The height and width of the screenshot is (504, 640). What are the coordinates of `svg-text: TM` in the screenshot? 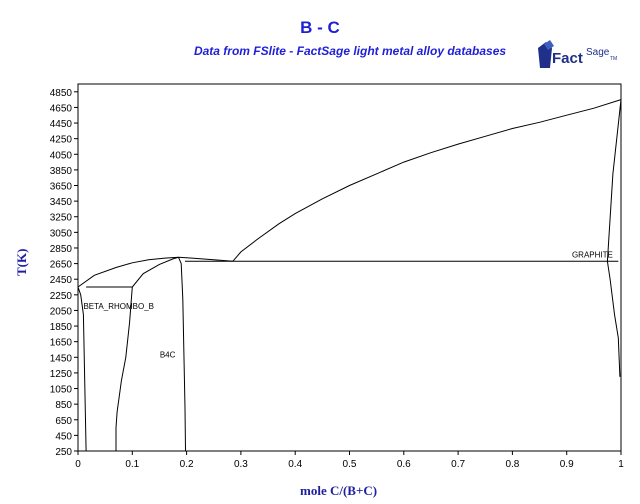 It's located at (613, 59).